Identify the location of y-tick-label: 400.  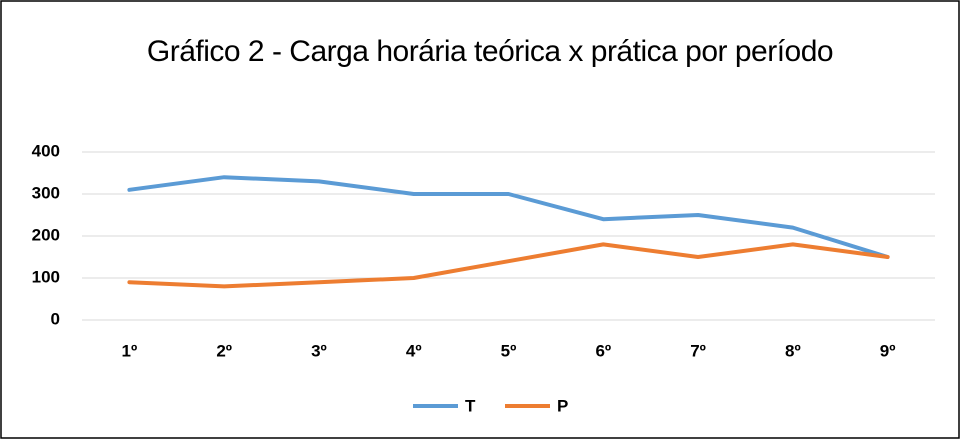
(46, 150).